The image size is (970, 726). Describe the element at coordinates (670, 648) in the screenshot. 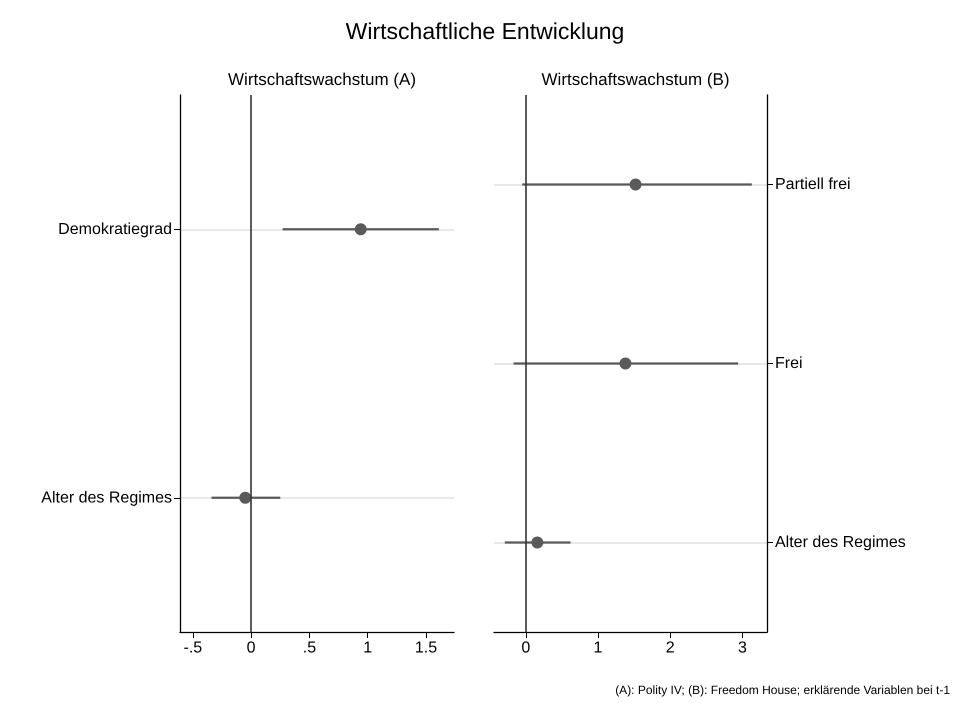

I see `x-tick-label: 2` at that location.